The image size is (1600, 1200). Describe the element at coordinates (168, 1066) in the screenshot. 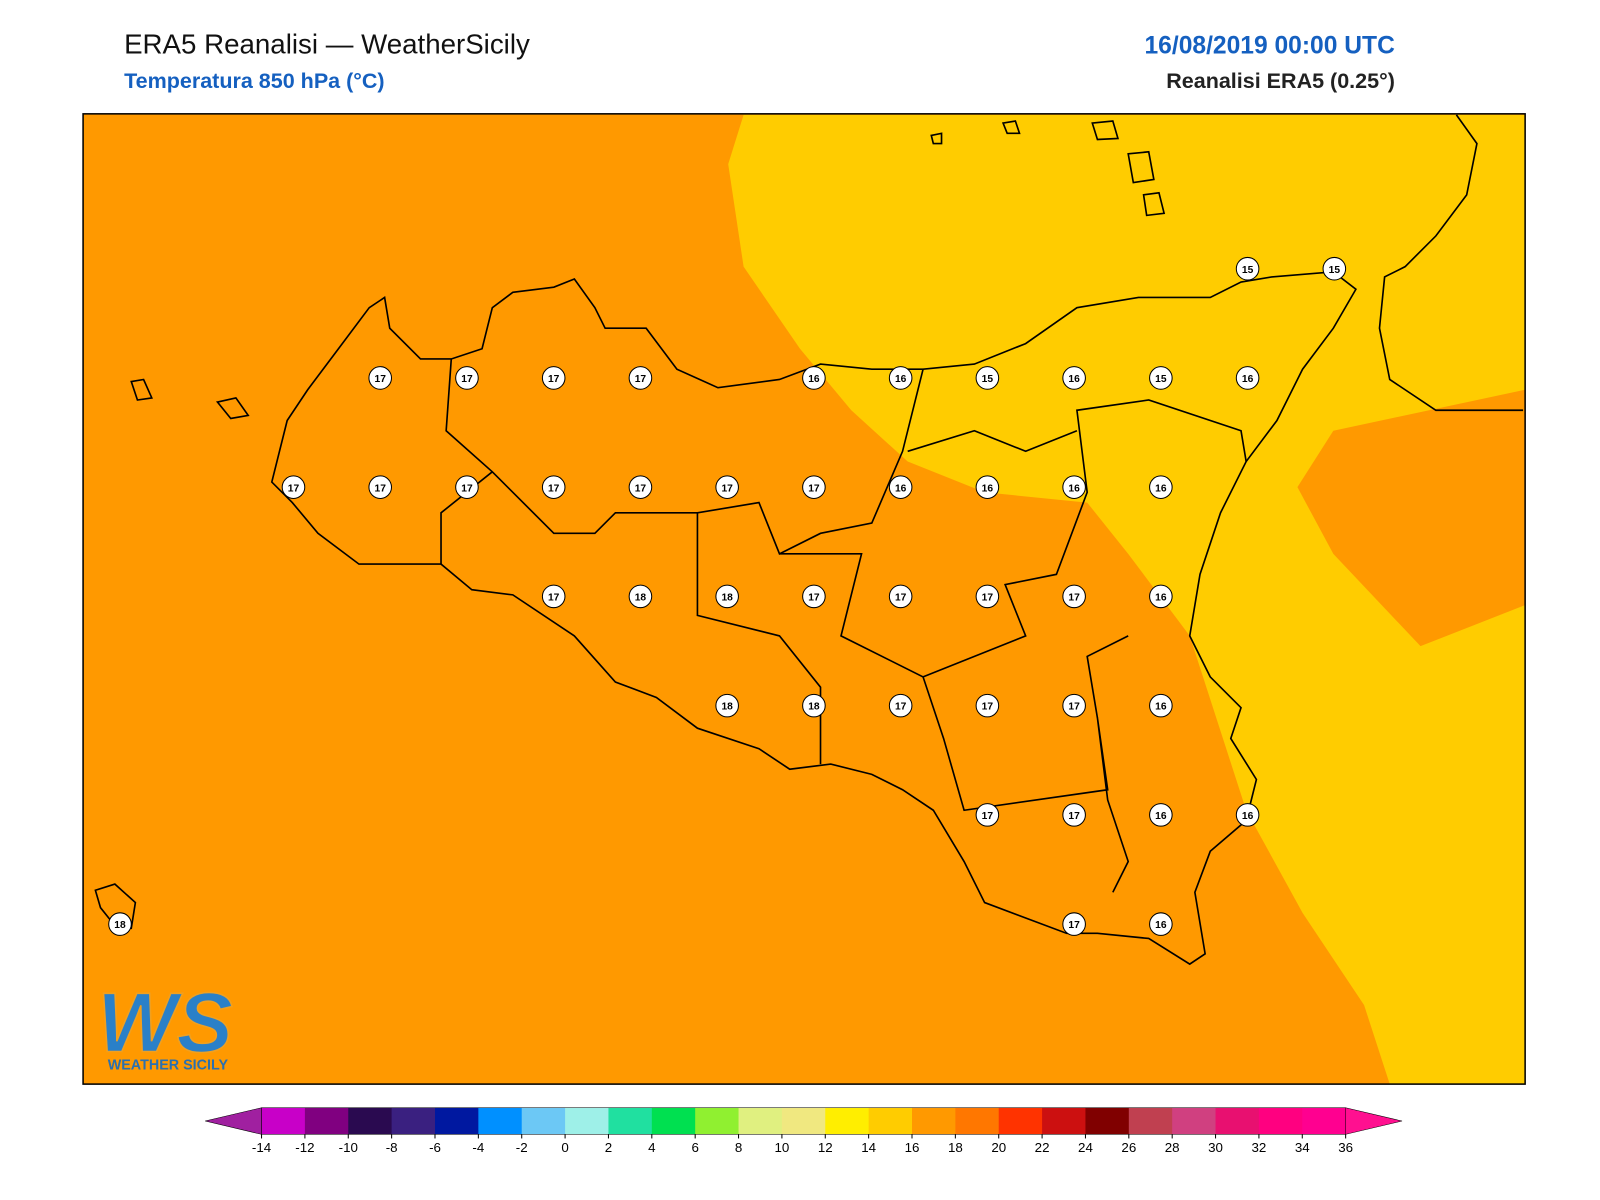

I see `logo-subtitle: WEATHER SICILY` at that location.